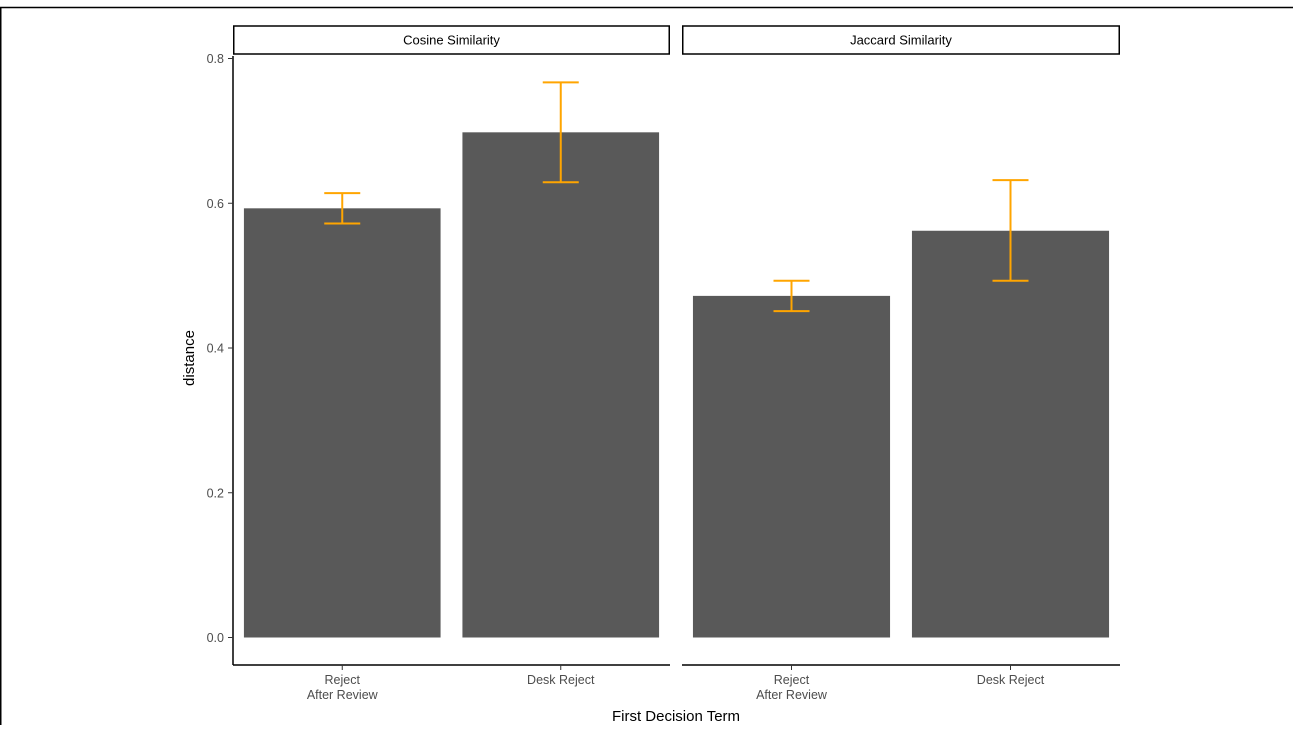 Image resolution: width=1293 pixels, height=730 pixels. What do you see at coordinates (215, 59) in the screenshot?
I see `y-tick-label: 0.8` at bounding box center [215, 59].